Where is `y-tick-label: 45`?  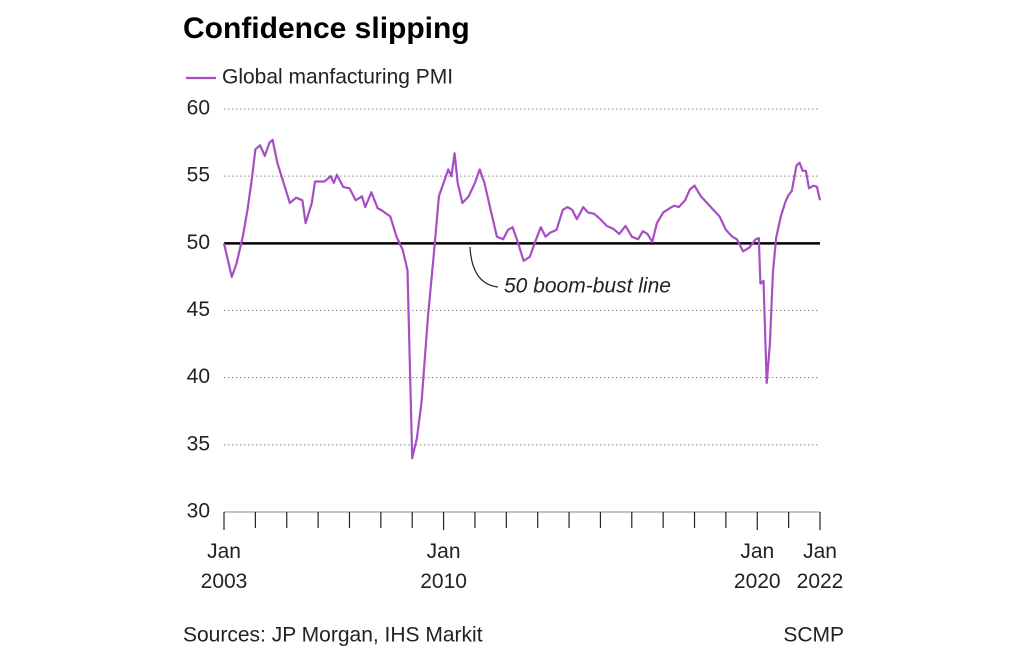 y-tick-label: 45 is located at coordinates (198, 309).